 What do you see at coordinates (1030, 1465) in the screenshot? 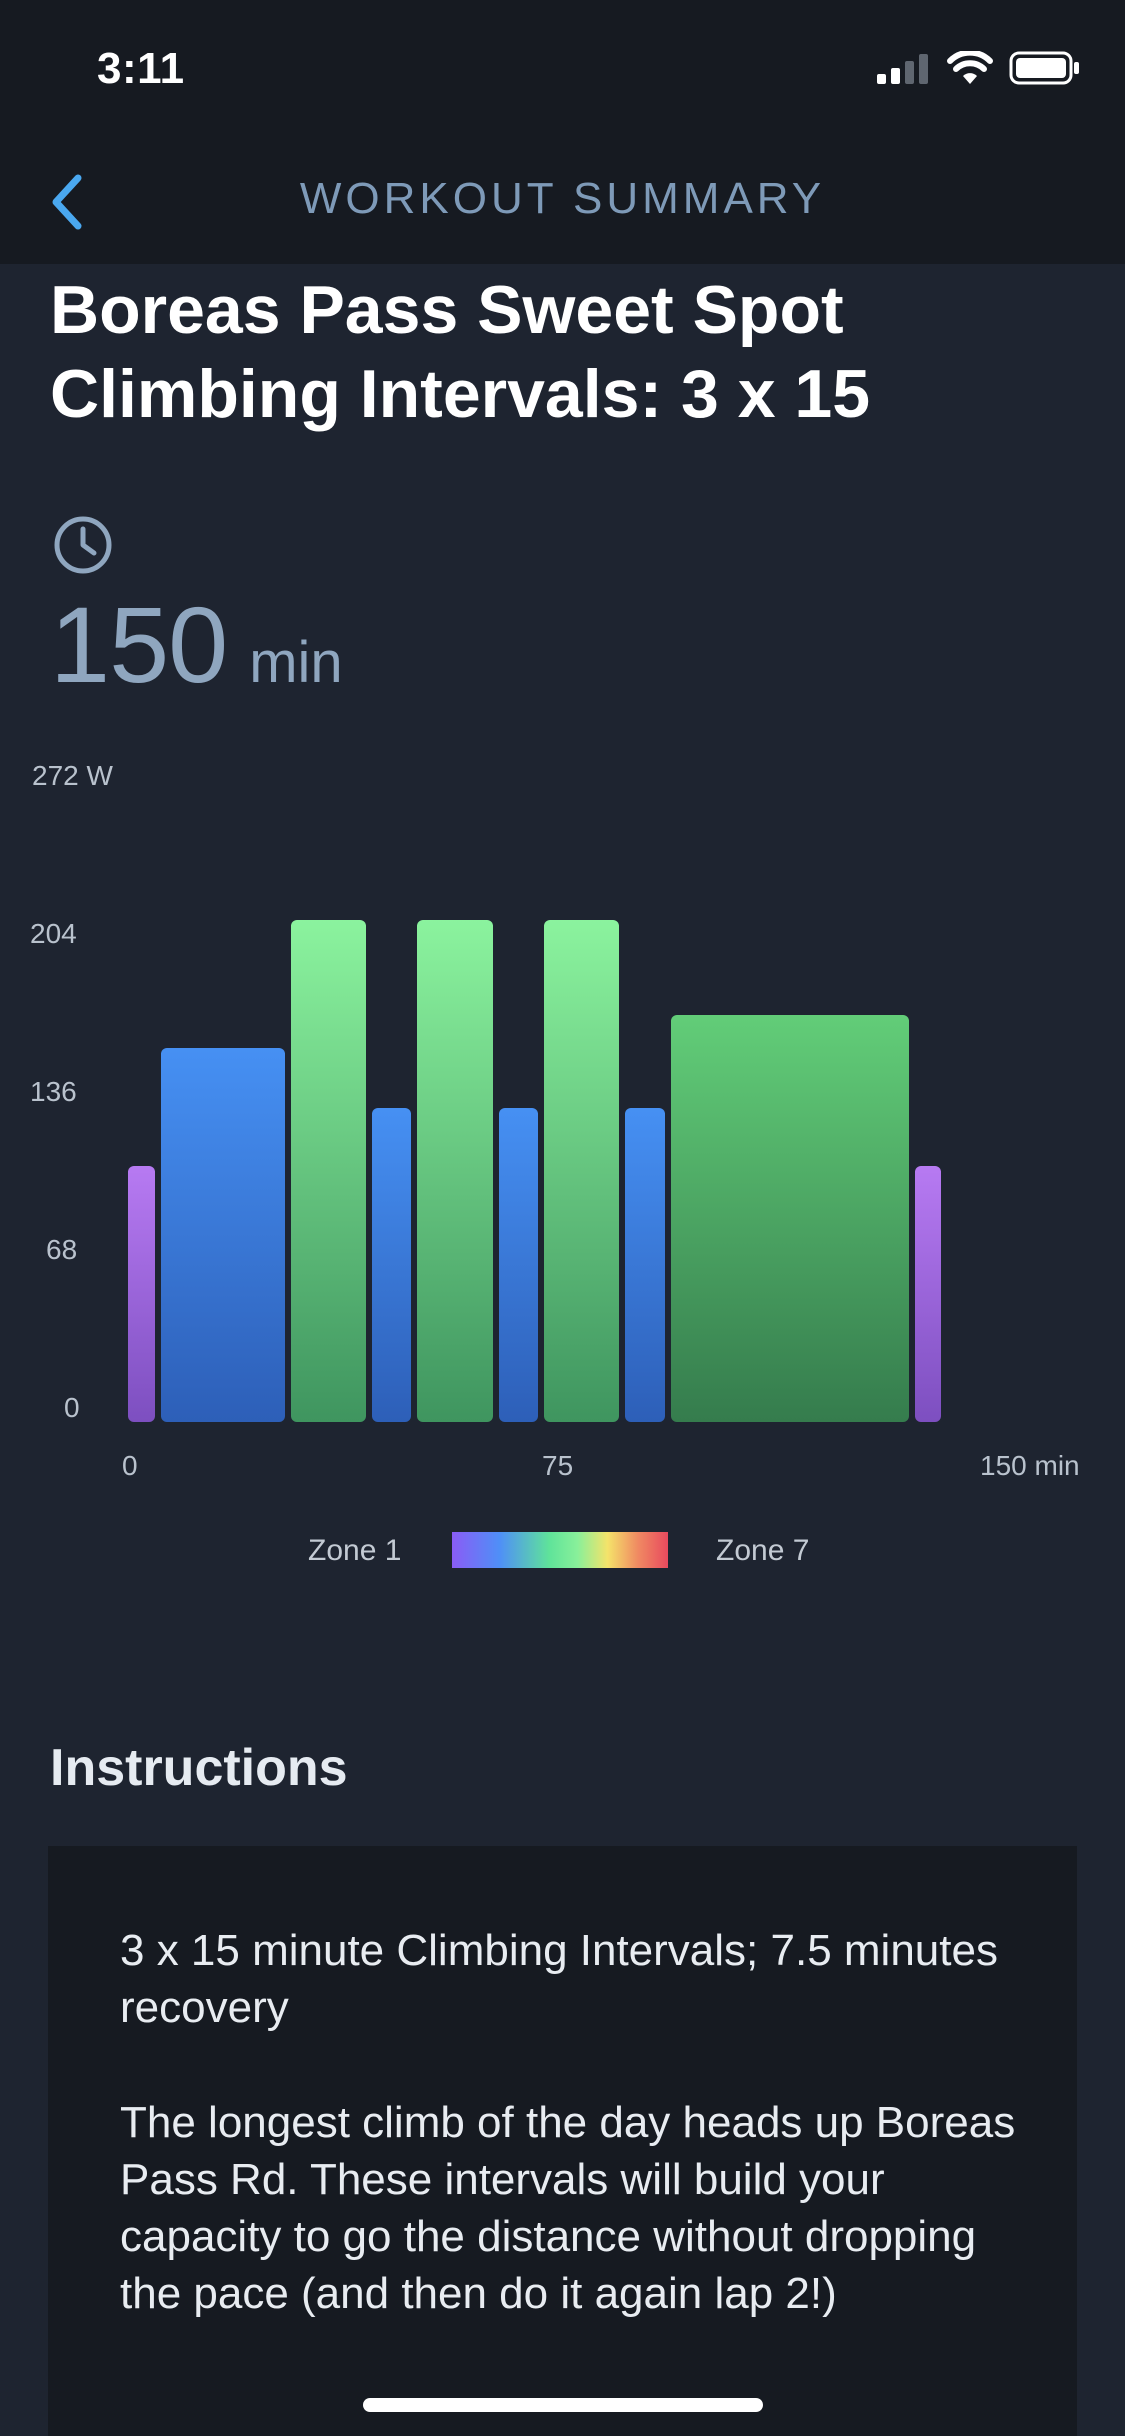
I see `x-tick-label: 150 min` at bounding box center [1030, 1465].